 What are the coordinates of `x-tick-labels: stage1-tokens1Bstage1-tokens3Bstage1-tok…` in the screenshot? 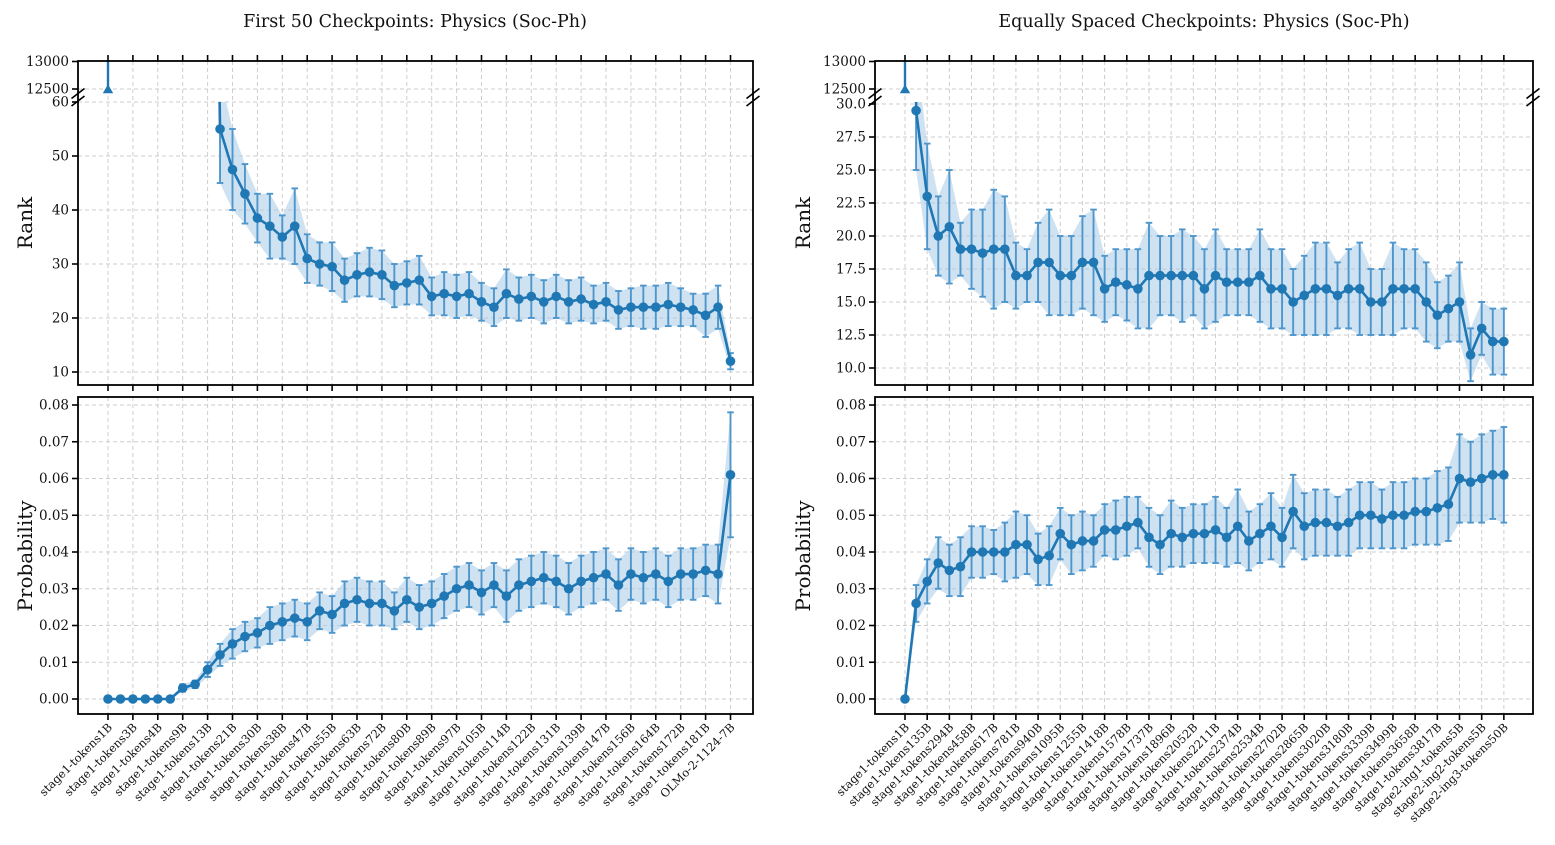 It's located at (387, 764).